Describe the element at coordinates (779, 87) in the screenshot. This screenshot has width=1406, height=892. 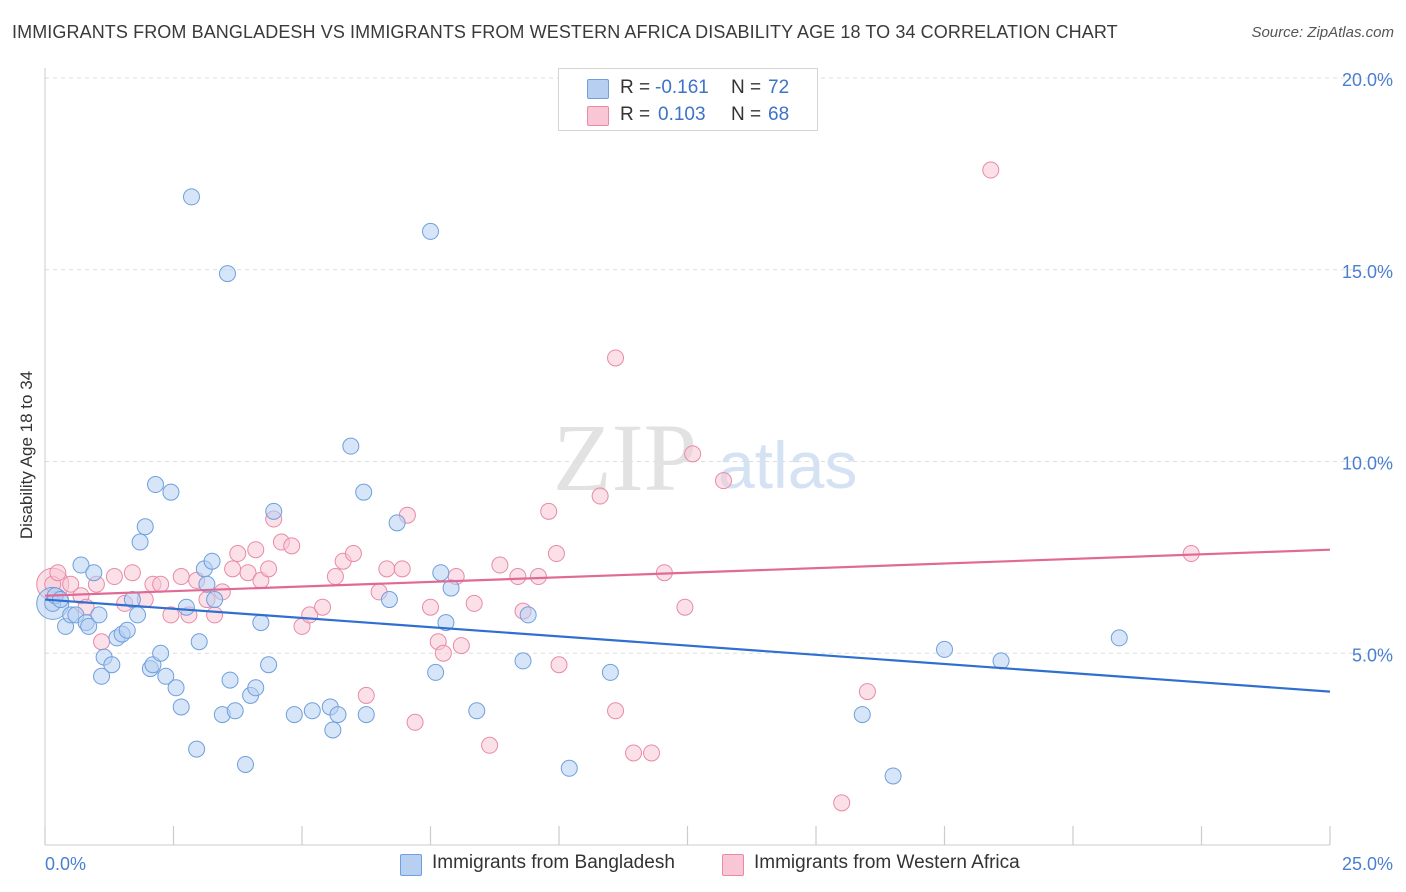
I see `legend-n-value: 72` at that location.